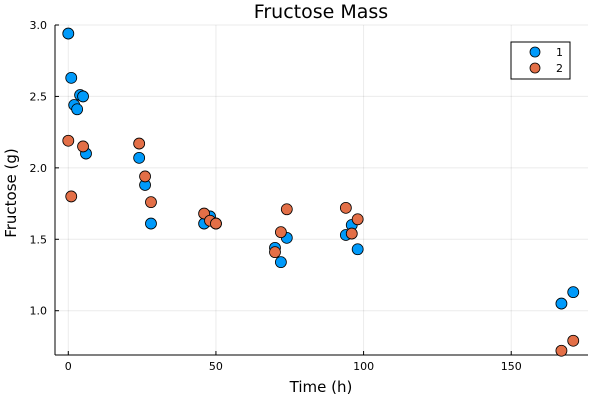  What do you see at coordinates (39, 239) in the screenshot?
I see `y-tick-label: 1.5` at bounding box center [39, 239].